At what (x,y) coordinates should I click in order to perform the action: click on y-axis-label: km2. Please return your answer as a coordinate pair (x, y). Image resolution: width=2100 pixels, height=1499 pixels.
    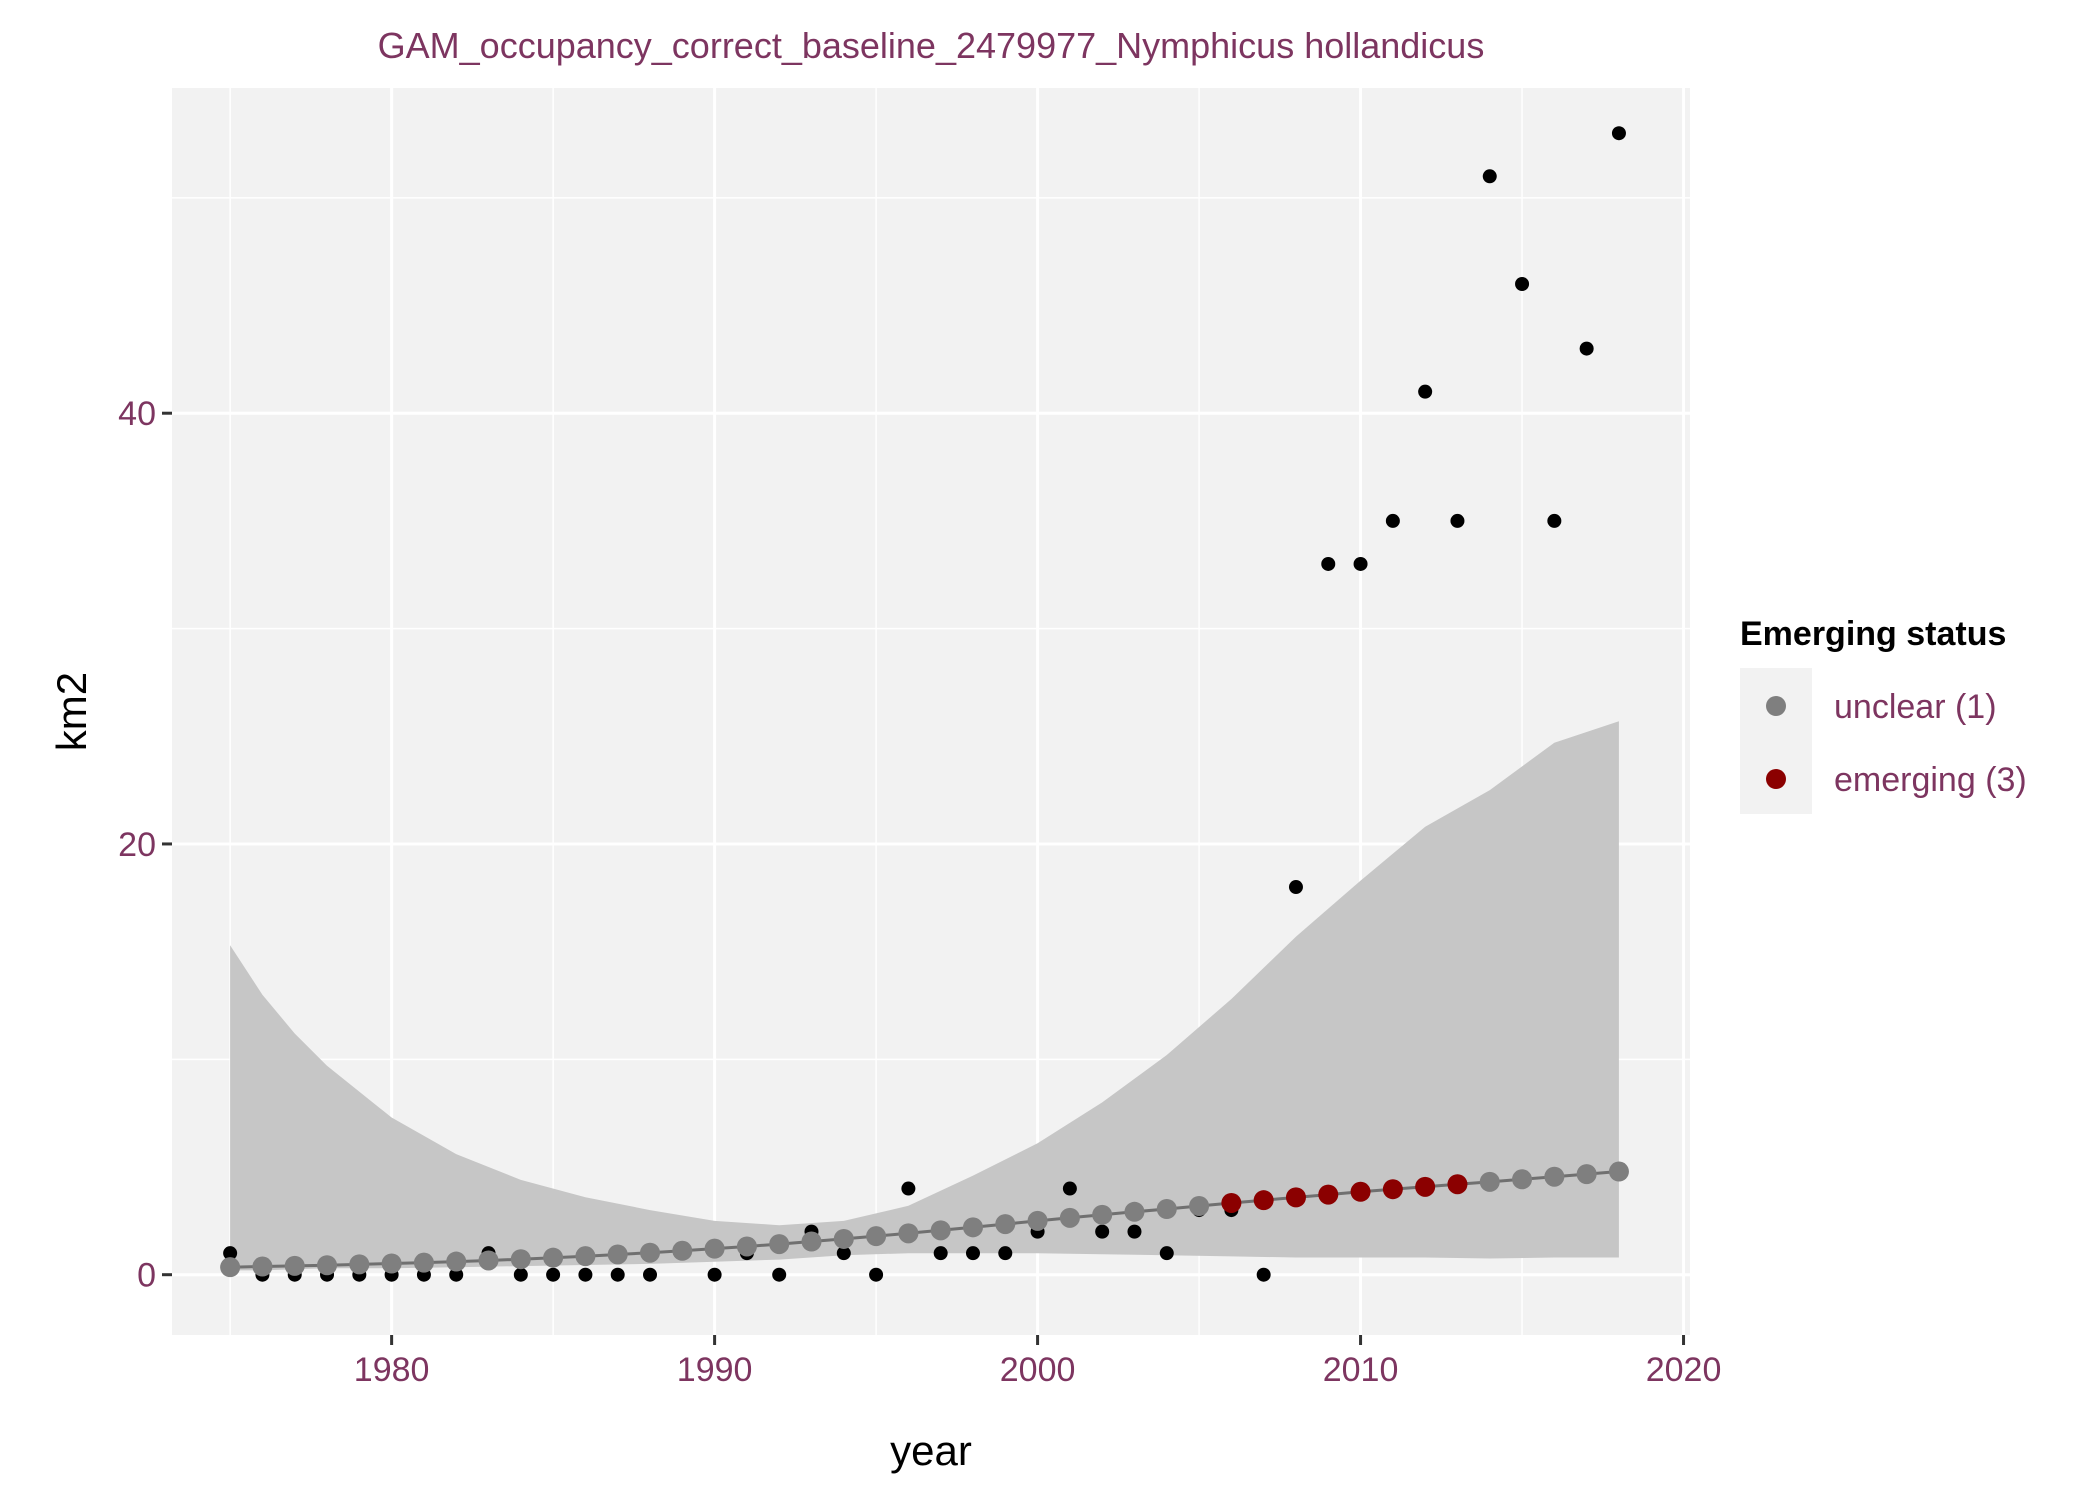
    Looking at the image, I should click on (71, 711).